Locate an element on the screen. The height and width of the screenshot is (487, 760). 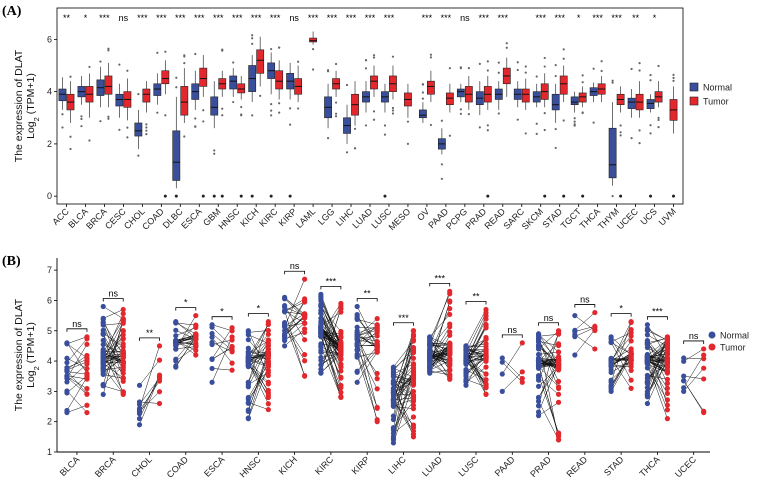
legend-normal-label: Normal is located at coordinates (717, 88).